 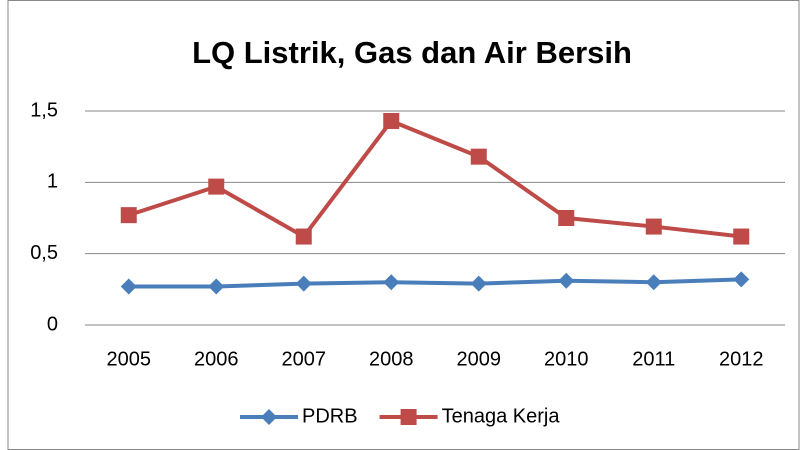 What do you see at coordinates (52, 182) in the screenshot?
I see `y-tick-label: 1` at bounding box center [52, 182].